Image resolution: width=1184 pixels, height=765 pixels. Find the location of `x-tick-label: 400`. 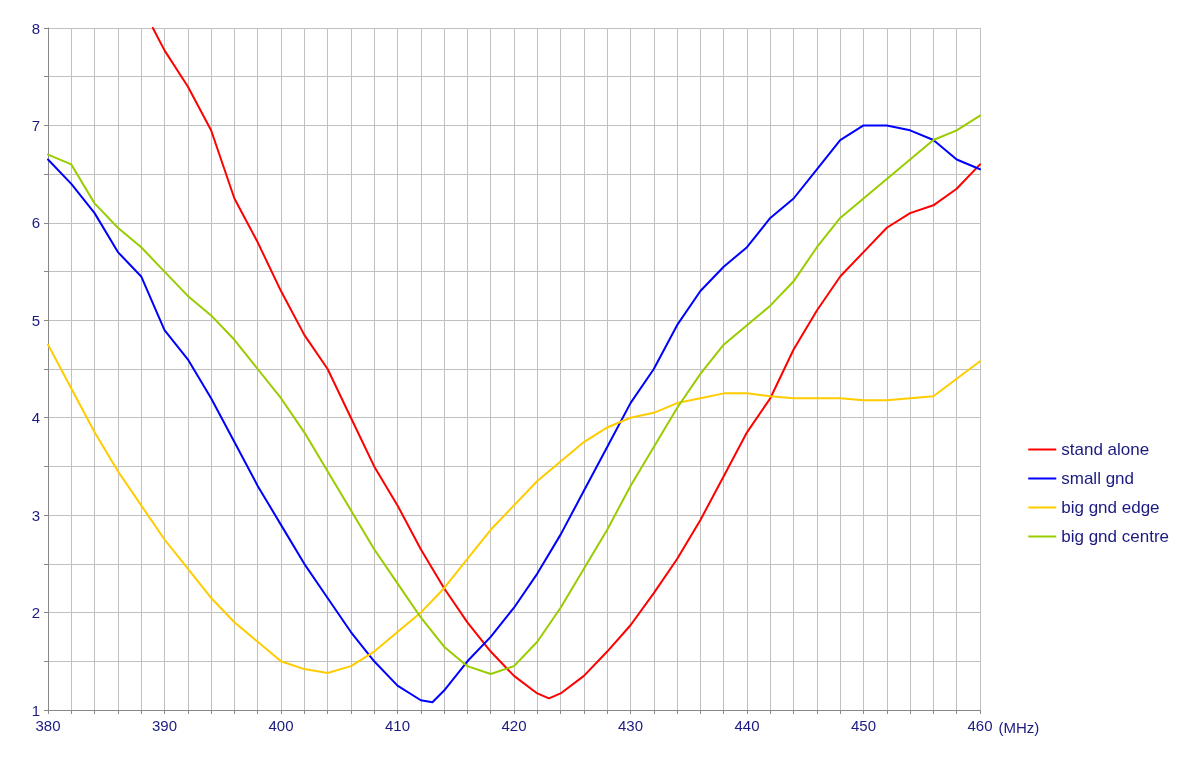

x-tick-label: 400 is located at coordinates (281, 725).